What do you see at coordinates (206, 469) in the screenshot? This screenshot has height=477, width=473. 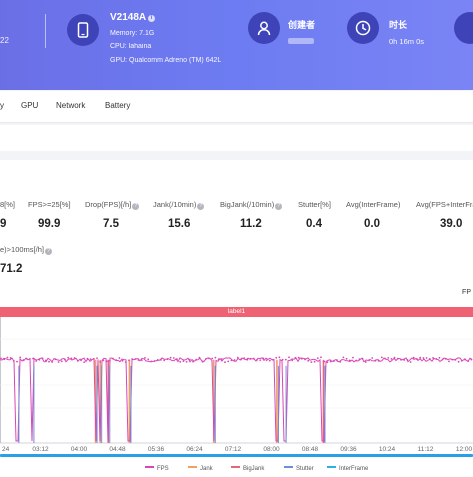 I see `legend-label: Jank` at bounding box center [206, 469].